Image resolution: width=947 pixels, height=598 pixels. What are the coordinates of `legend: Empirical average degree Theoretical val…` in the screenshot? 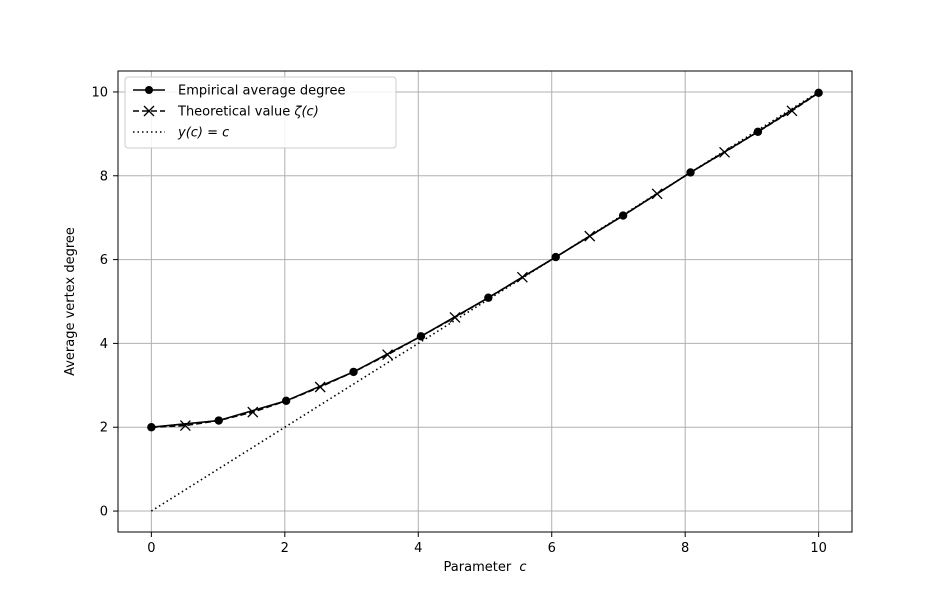 It's located at (260, 112).